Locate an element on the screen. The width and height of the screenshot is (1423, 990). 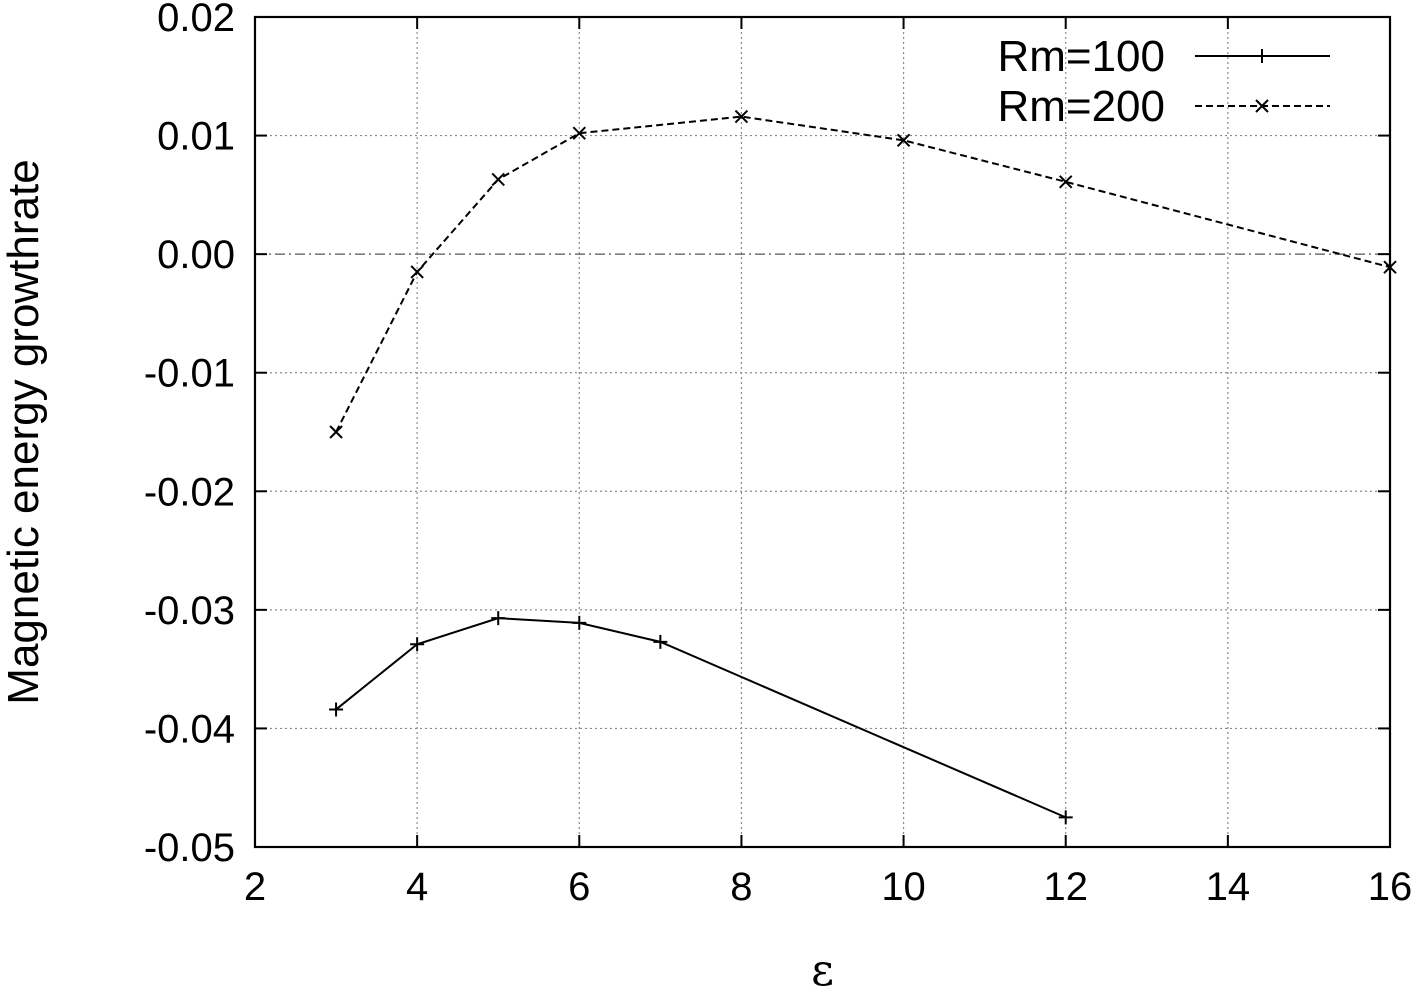
y-axis-title: Magnetic energy growthrate is located at coordinates (24, 431).